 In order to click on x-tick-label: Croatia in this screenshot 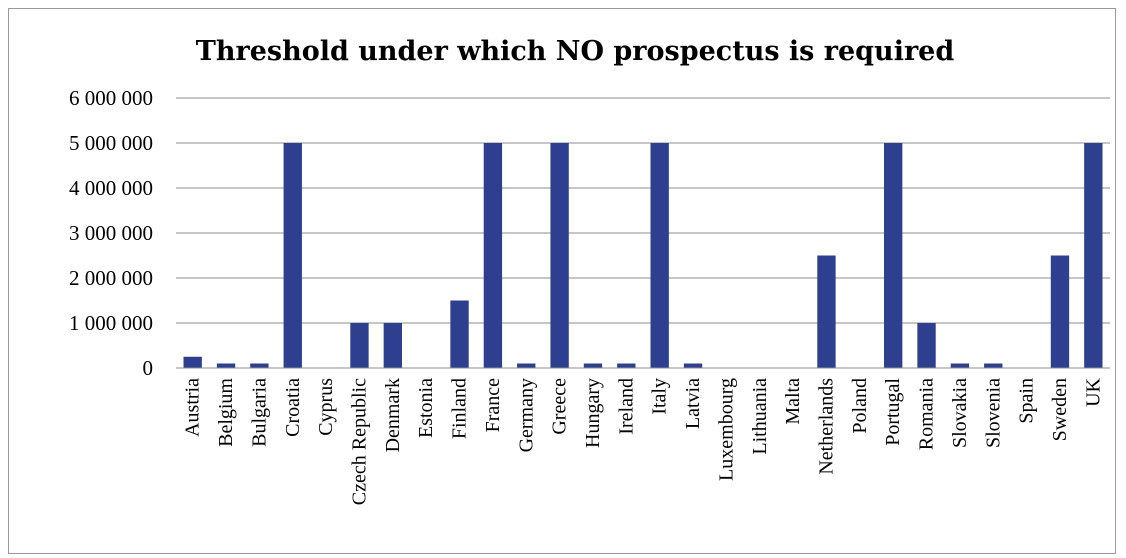, I will do `click(293, 407)`.